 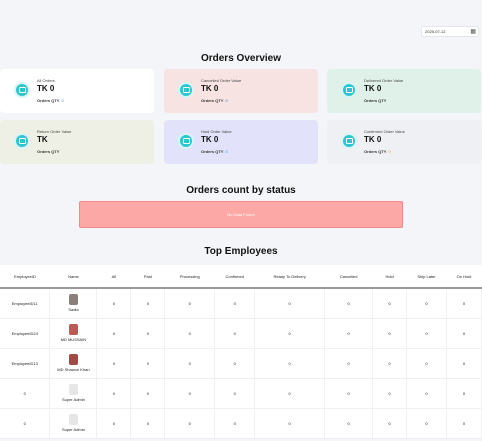 I want to click on card-label: Return Order Value, so click(x=54, y=131).